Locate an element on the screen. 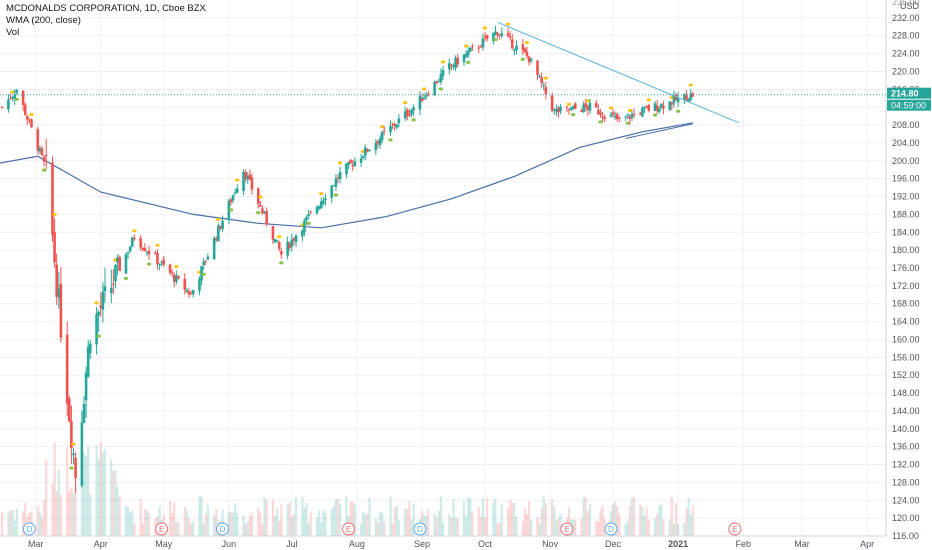  earnings-event-label: E is located at coordinates (161, 529).